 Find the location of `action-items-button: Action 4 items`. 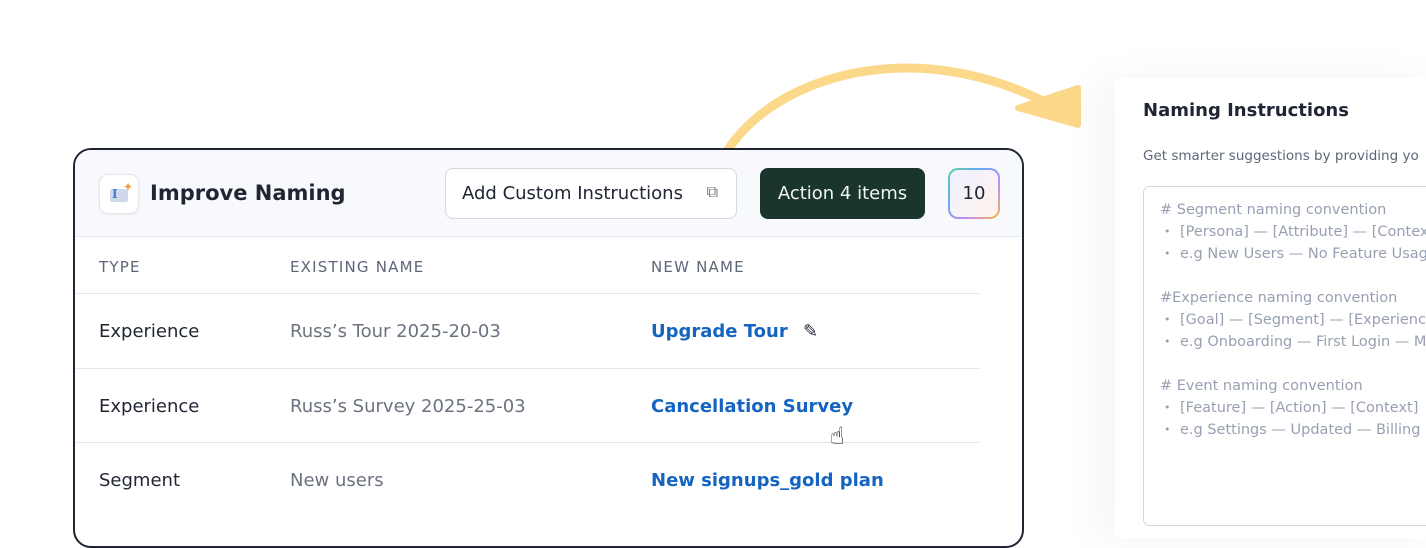

action-items-button: Action 4 items is located at coordinates (842, 193).